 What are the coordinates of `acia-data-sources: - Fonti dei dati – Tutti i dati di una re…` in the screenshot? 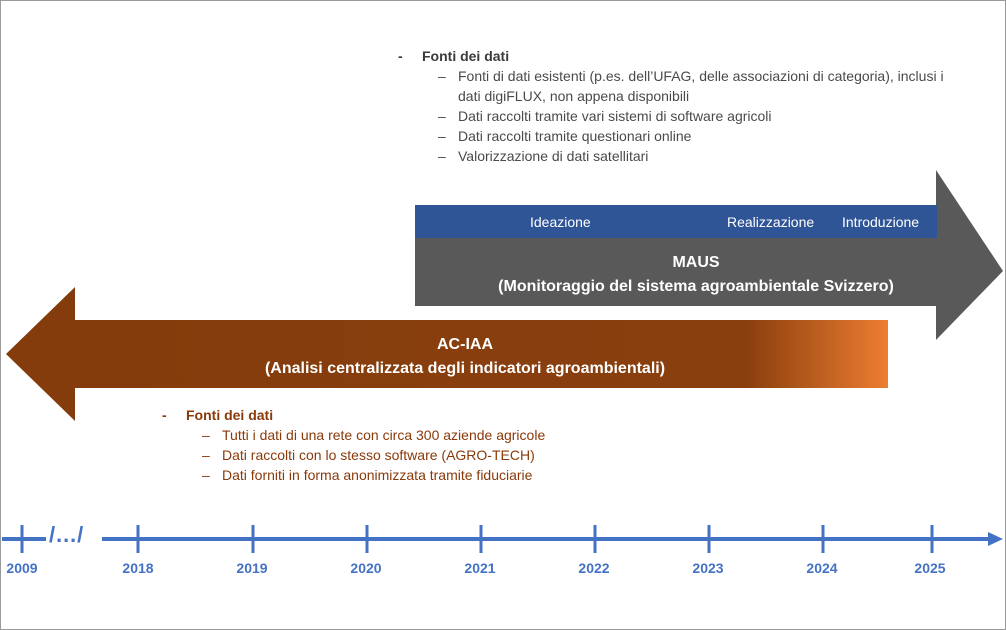 It's located at (392, 445).